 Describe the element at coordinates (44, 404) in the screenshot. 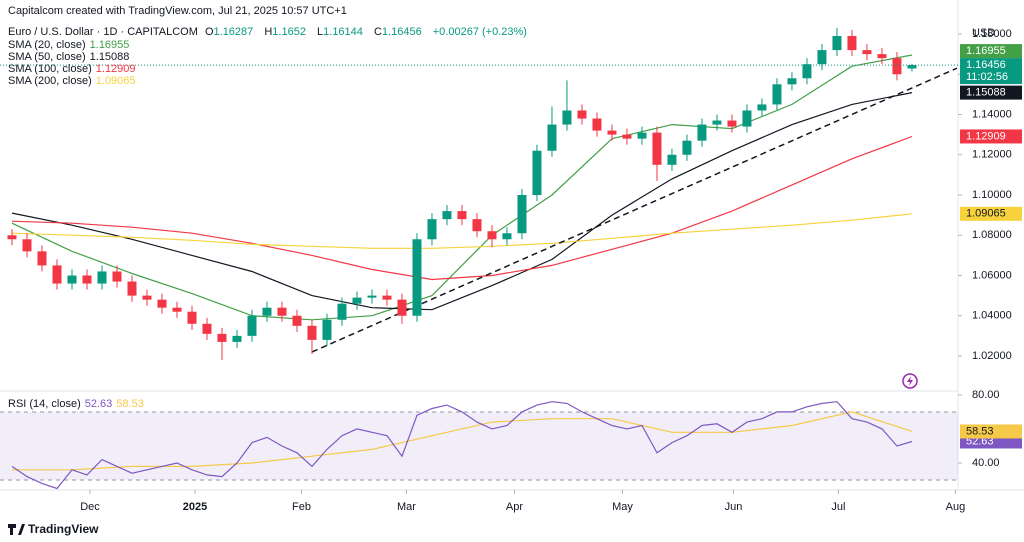

I see `rsi-name: RSI (14, close)` at that location.